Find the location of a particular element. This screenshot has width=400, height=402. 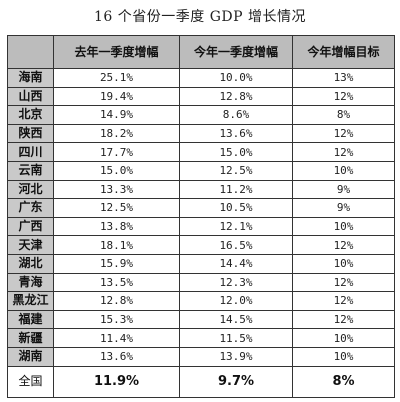

this-year-q1-cell: 10.0% is located at coordinates (236, 78).